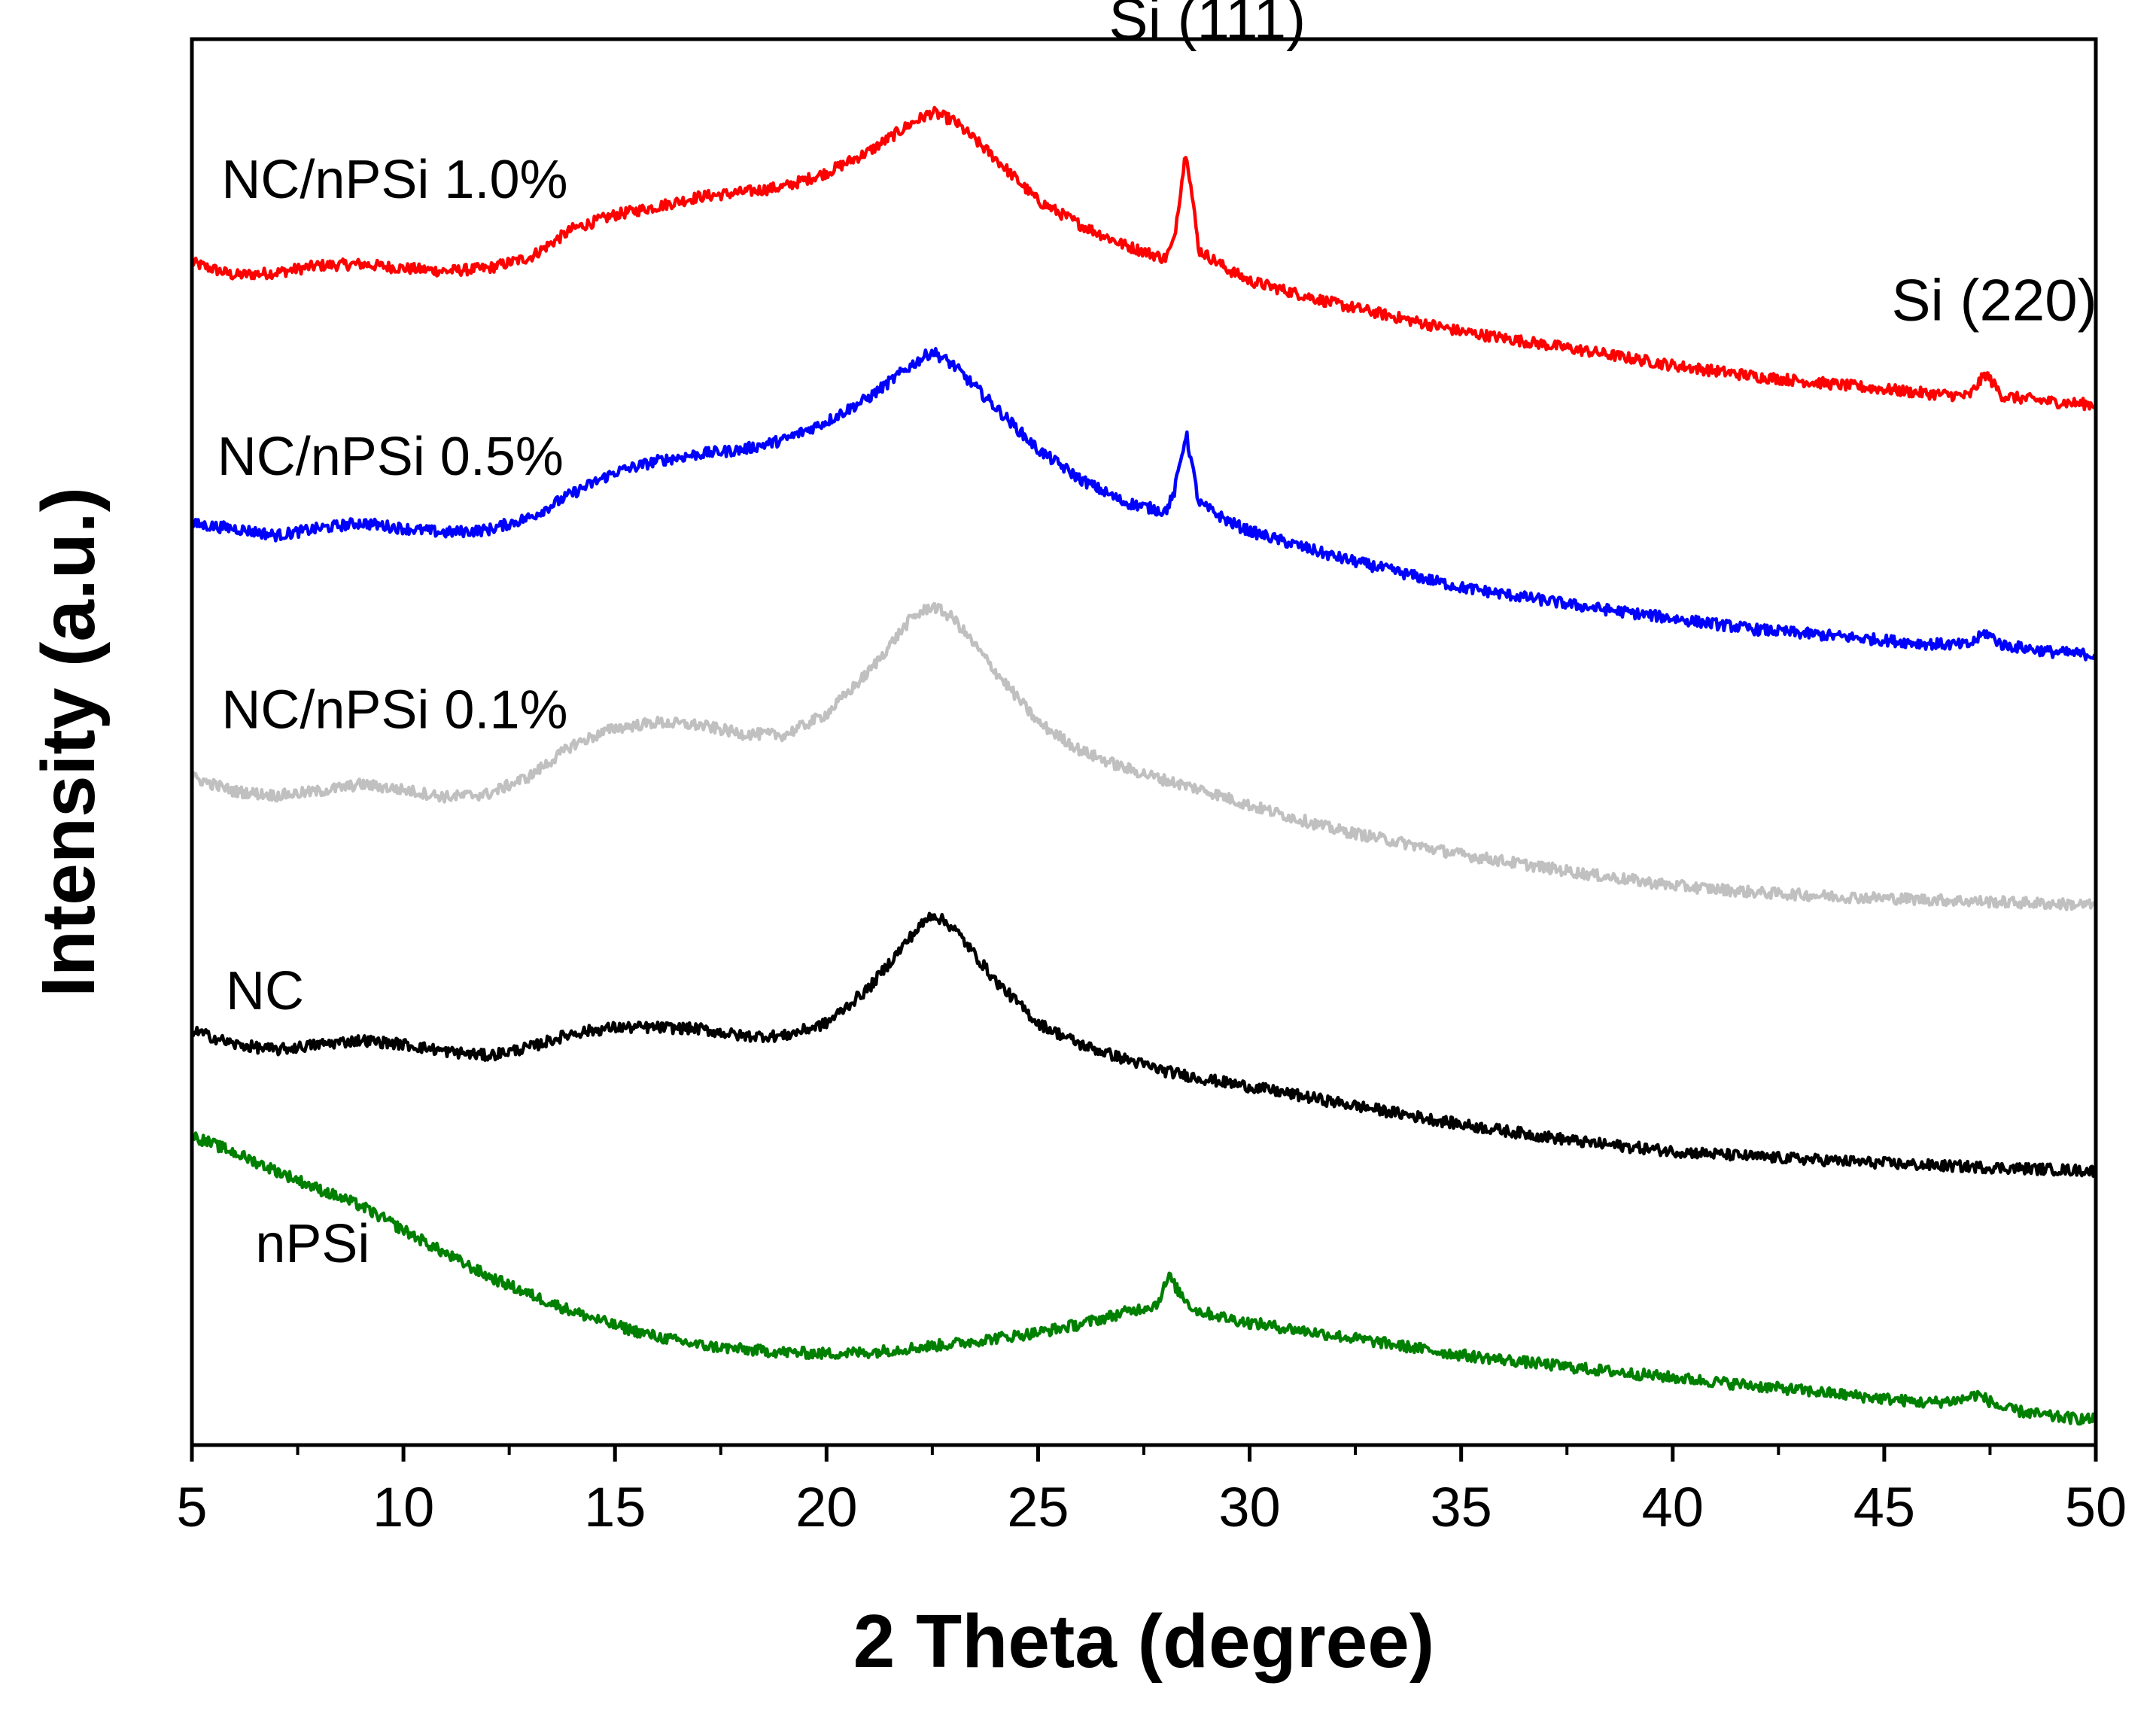  I want to click on x-tick-label: 35, so click(1461, 1507).